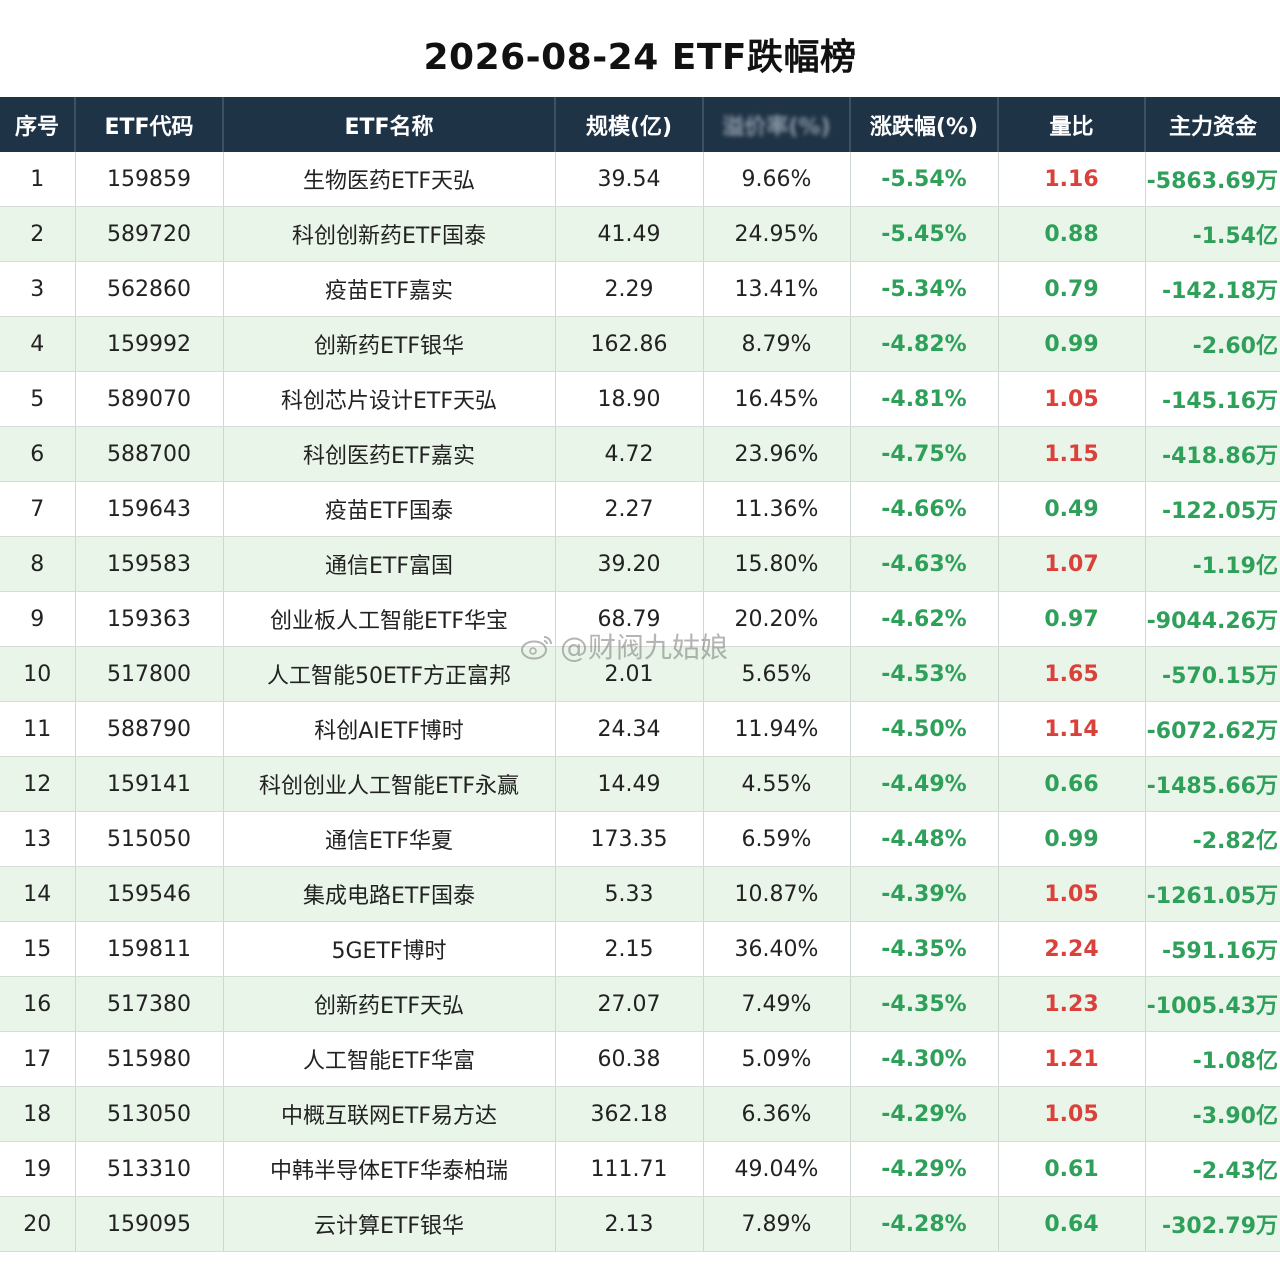 The image size is (1280, 1288). I want to click on cell-scale: 2.13, so click(628, 1224).